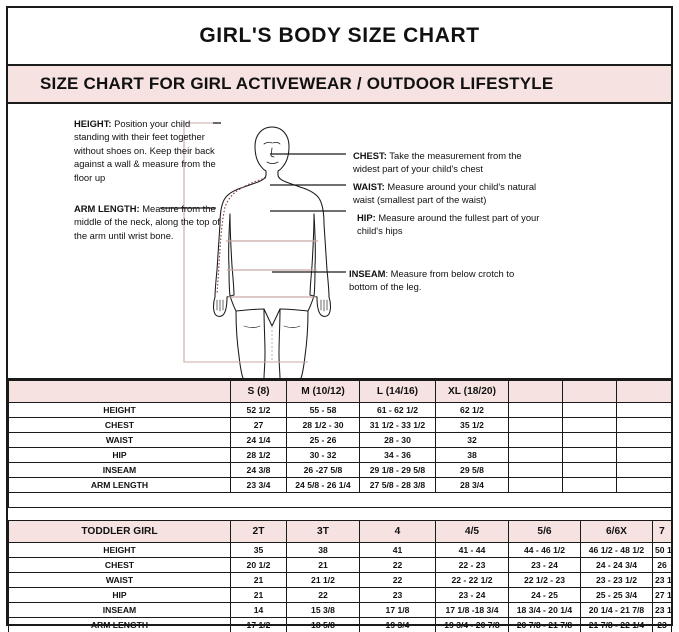 The width and height of the screenshot is (679, 632). I want to click on table_girl-cell: 24 5/8 - 26 1/4, so click(323, 485).